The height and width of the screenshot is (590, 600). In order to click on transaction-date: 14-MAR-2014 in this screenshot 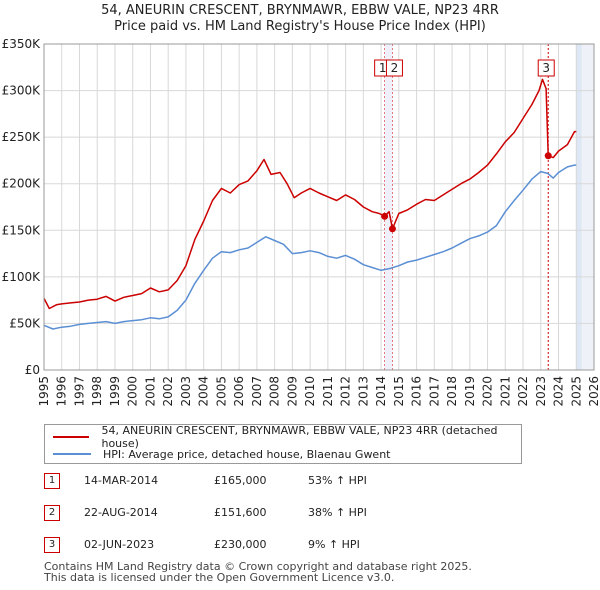, I will do `click(121, 480)`.